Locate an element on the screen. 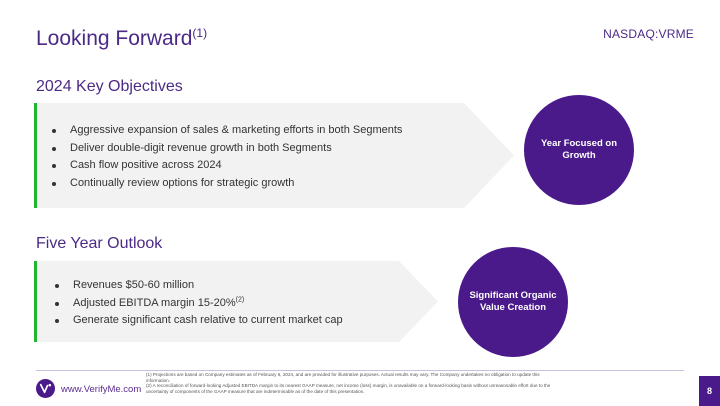 The width and height of the screenshot is (720, 406). title-footnote-marker: (1) is located at coordinates (200, 33).